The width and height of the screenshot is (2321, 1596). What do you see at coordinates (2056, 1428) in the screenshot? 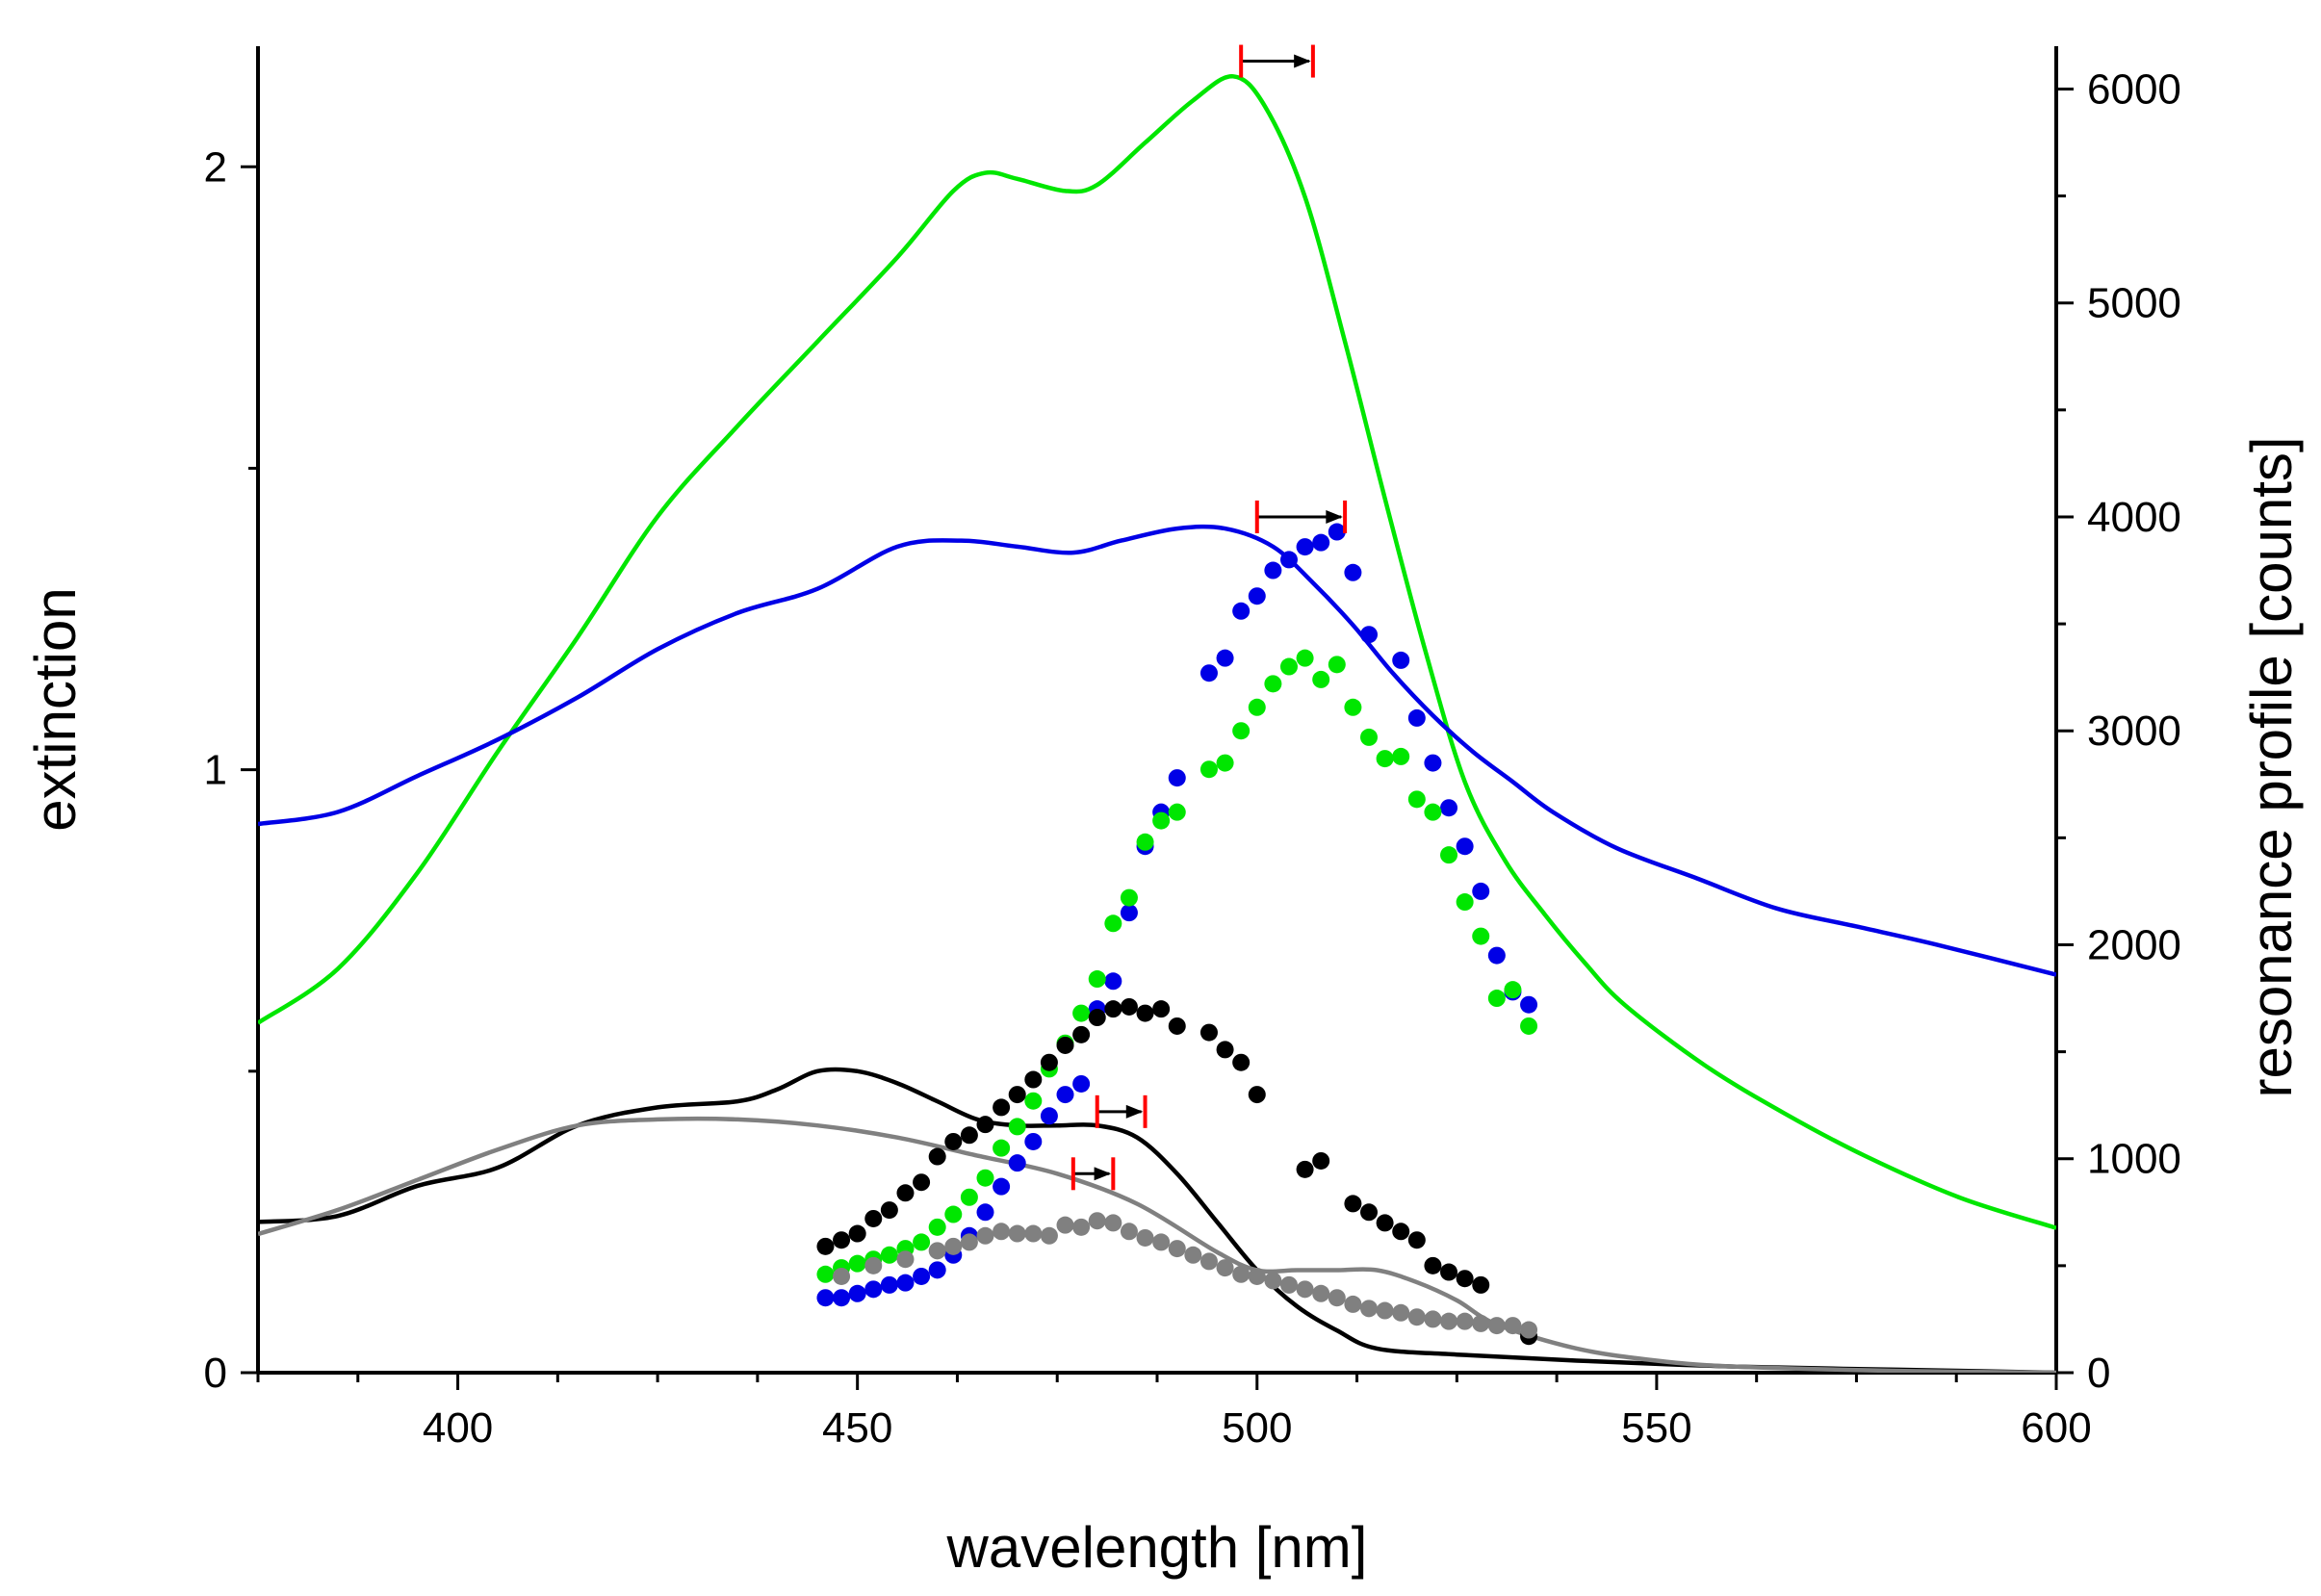
I see `x-tick-label: 600` at bounding box center [2056, 1428].